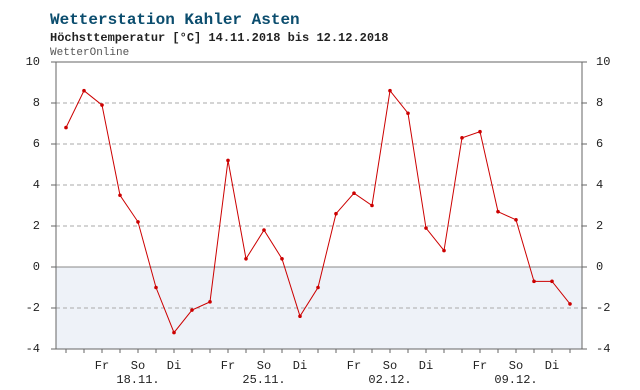 This screenshot has height=390, width=640. What do you see at coordinates (89, 53) in the screenshot?
I see `source: WetterOnline` at bounding box center [89, 53].